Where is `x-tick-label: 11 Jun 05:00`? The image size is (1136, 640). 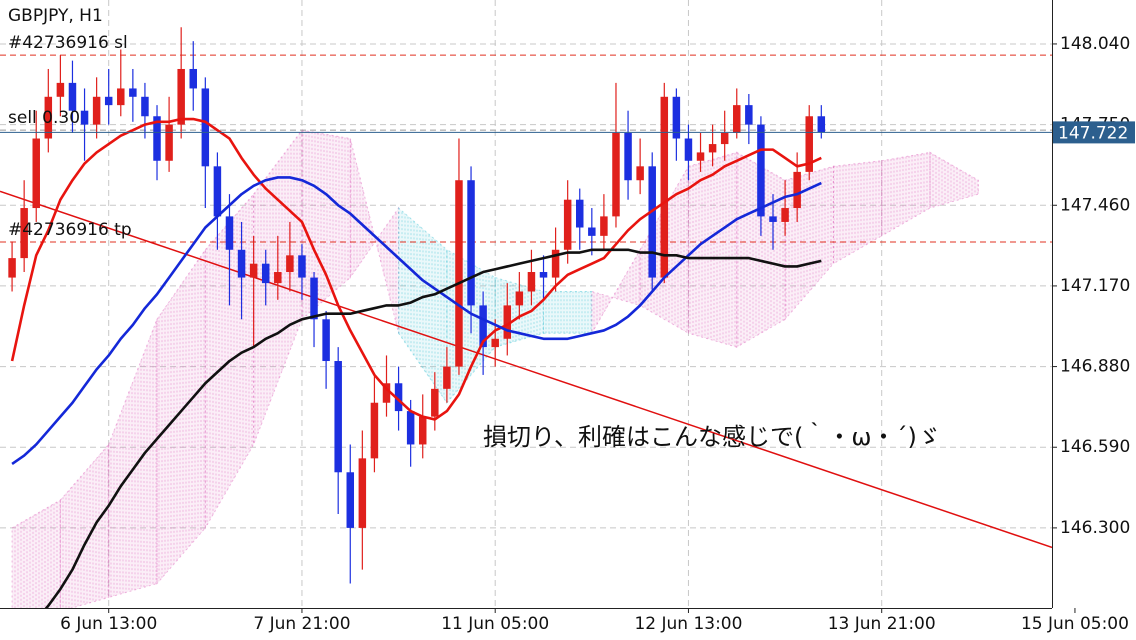
x-tick-label: 11 Jun 05:00 is located at coordinates (495, 624).